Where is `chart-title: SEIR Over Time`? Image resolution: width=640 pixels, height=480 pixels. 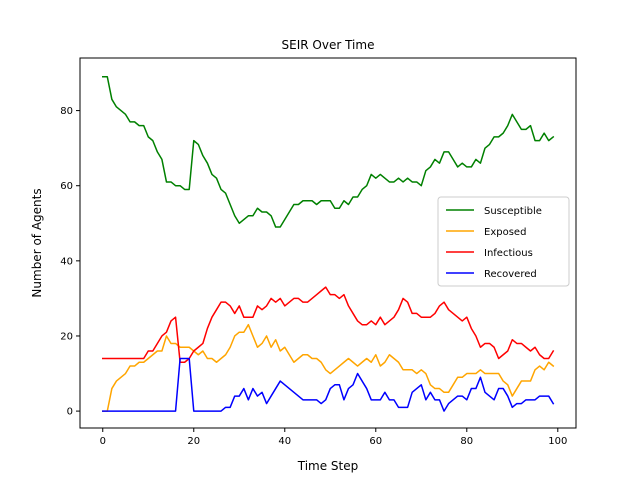 chart-title: SEIR Over Time is located at coordinates (328, 45).